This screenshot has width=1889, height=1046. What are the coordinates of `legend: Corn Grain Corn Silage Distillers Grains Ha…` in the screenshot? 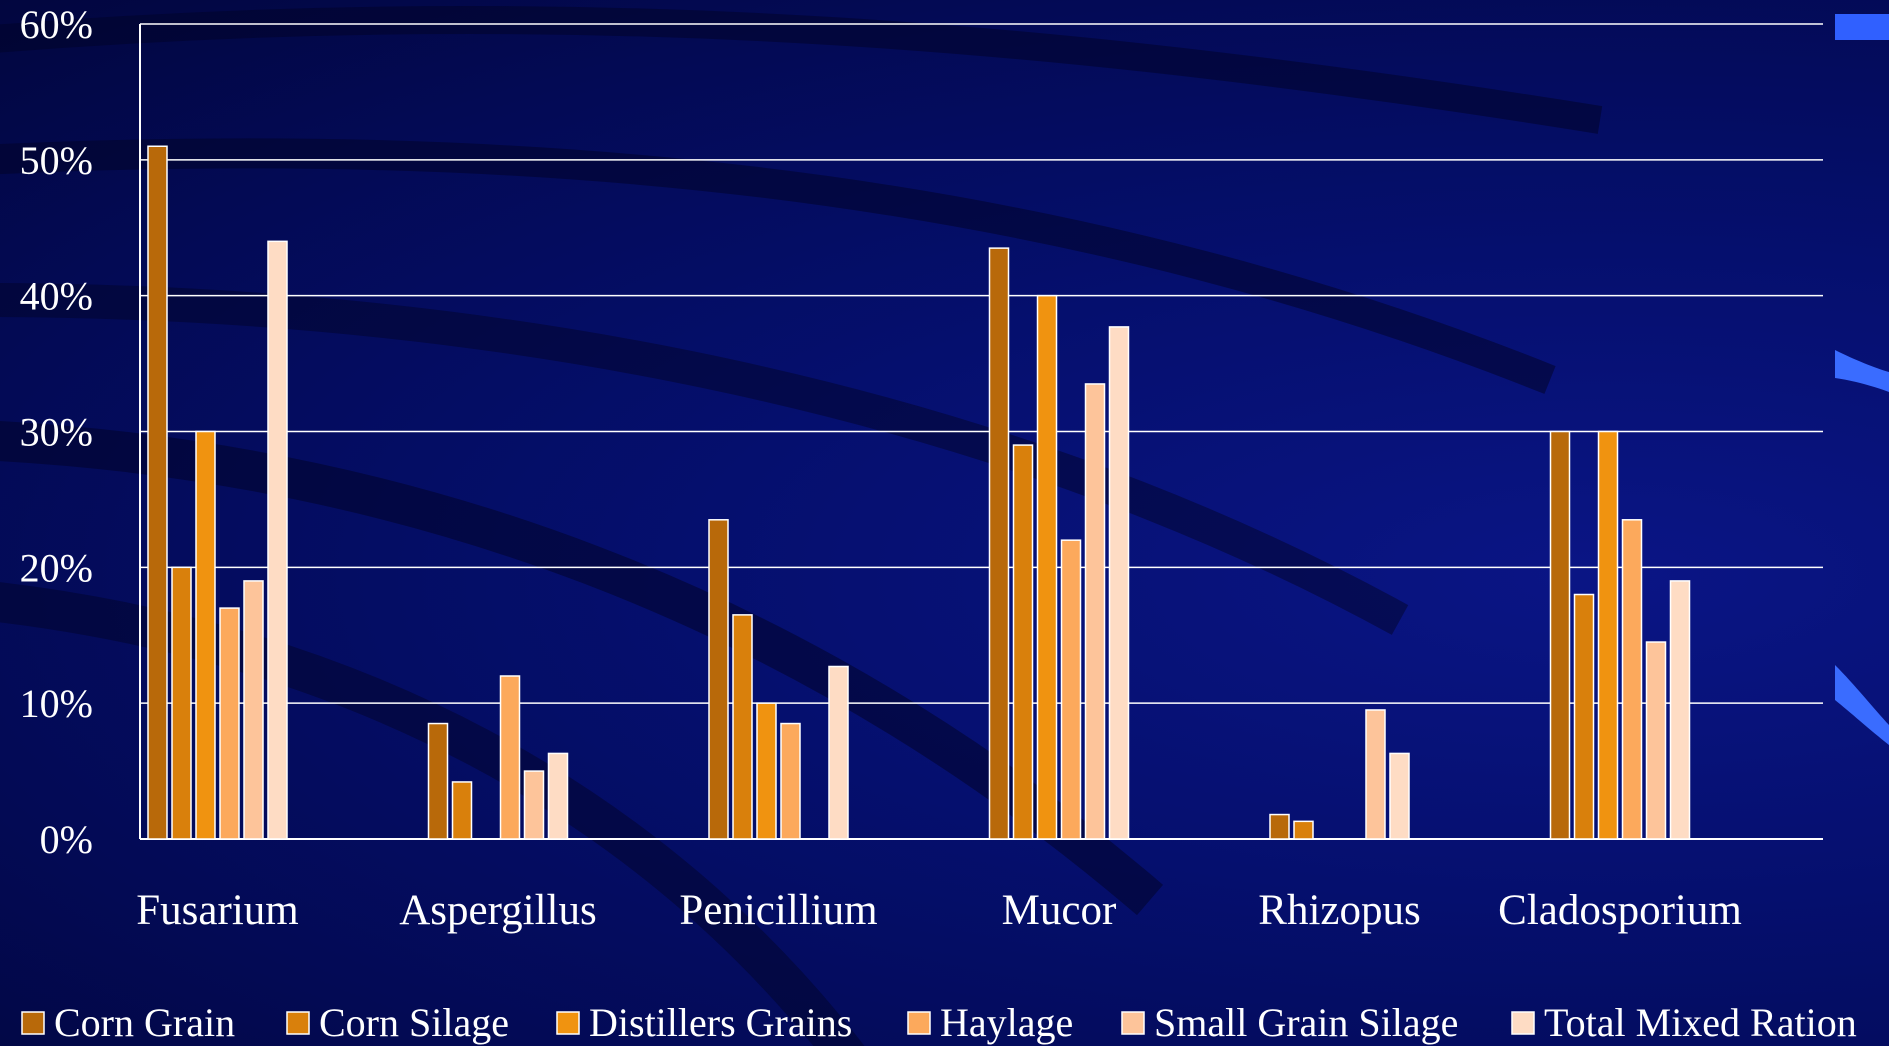 It's located at (939, 1022).